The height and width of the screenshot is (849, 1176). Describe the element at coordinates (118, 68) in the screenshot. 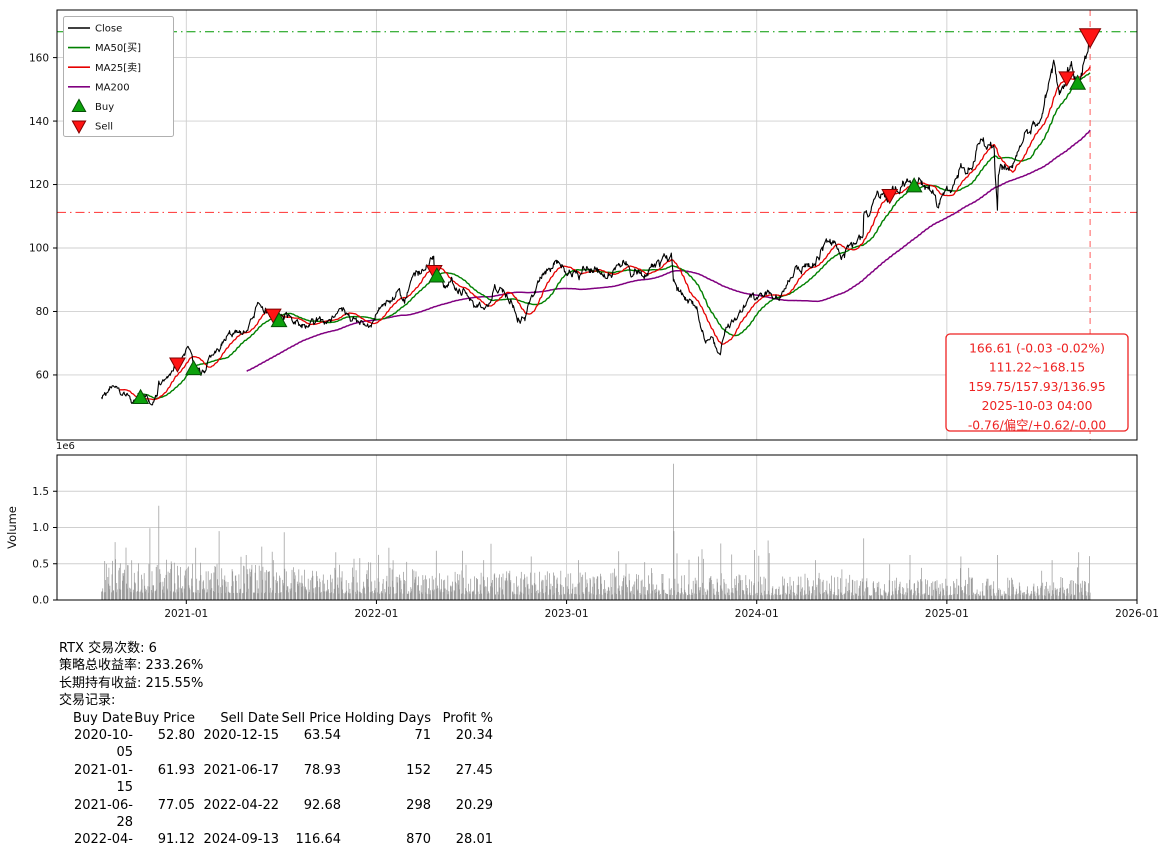

I see `legend-label: MA25[卖]` at that location.